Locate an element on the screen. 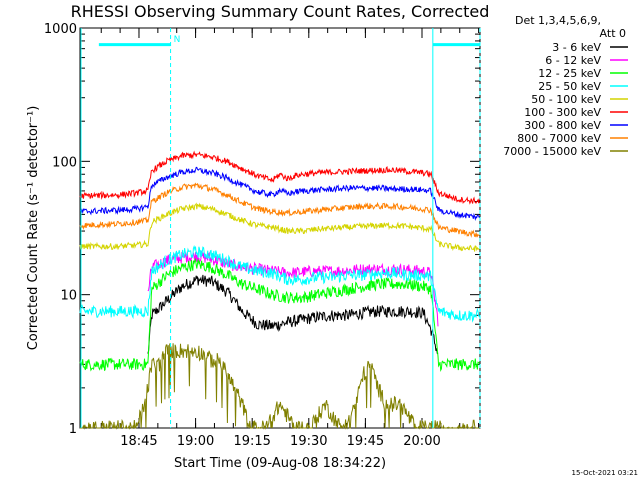 Image resolution: width=640 pixels, height=480 pixels. night-marker-label: N is located at coordinates (177, 40).